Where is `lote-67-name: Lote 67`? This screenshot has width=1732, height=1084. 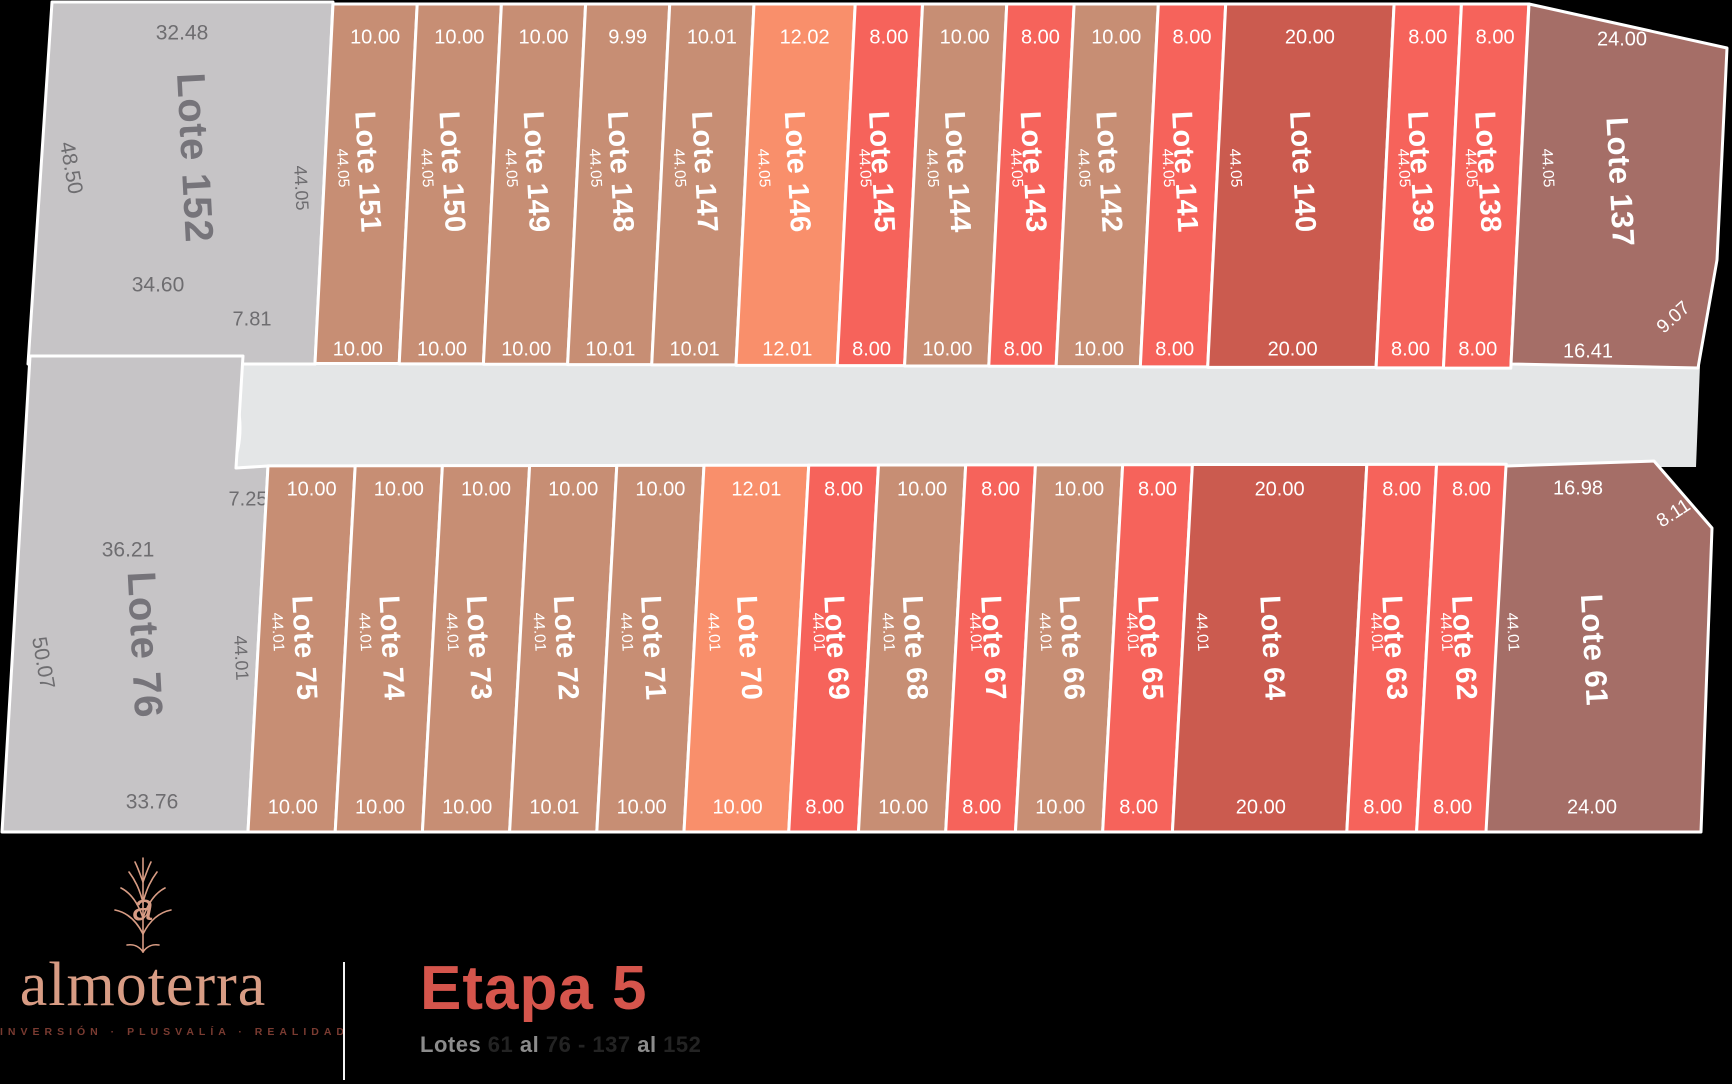
lote-67-name: Lote 67 is located at coordinates (992, 648).